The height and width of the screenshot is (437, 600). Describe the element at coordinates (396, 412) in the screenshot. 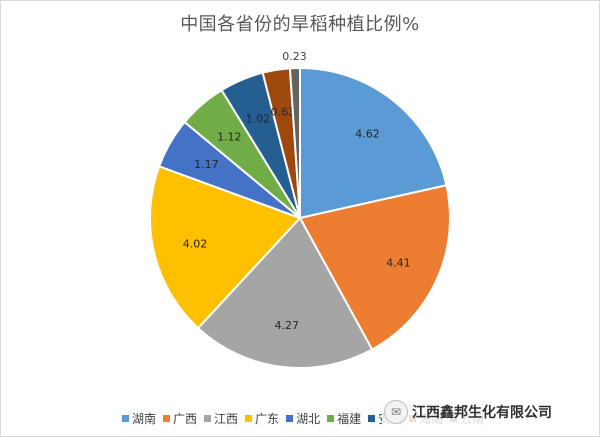

I see `wechat-icon: ✉` at that location.